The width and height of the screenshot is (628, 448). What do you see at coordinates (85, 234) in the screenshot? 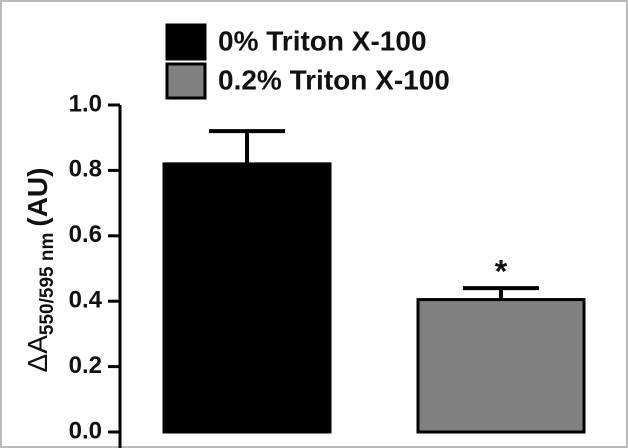
I see `y-tick-label: 0.6` at bounding box center [85, 234].